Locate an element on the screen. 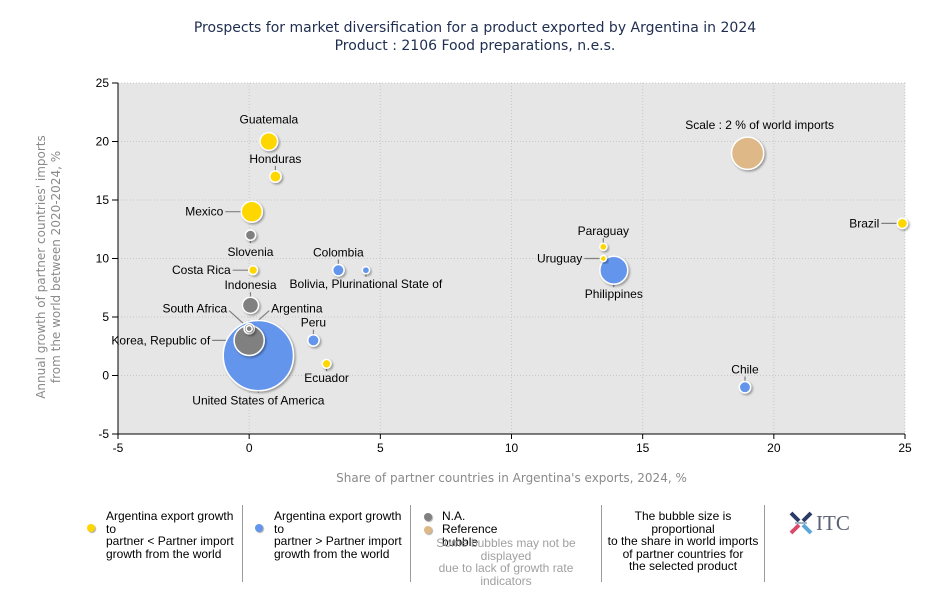 The width and height of the screenshot is (950, 600). reference-bubble-label: Scale : 2 % of world imports is located at coordinates (759, 125).